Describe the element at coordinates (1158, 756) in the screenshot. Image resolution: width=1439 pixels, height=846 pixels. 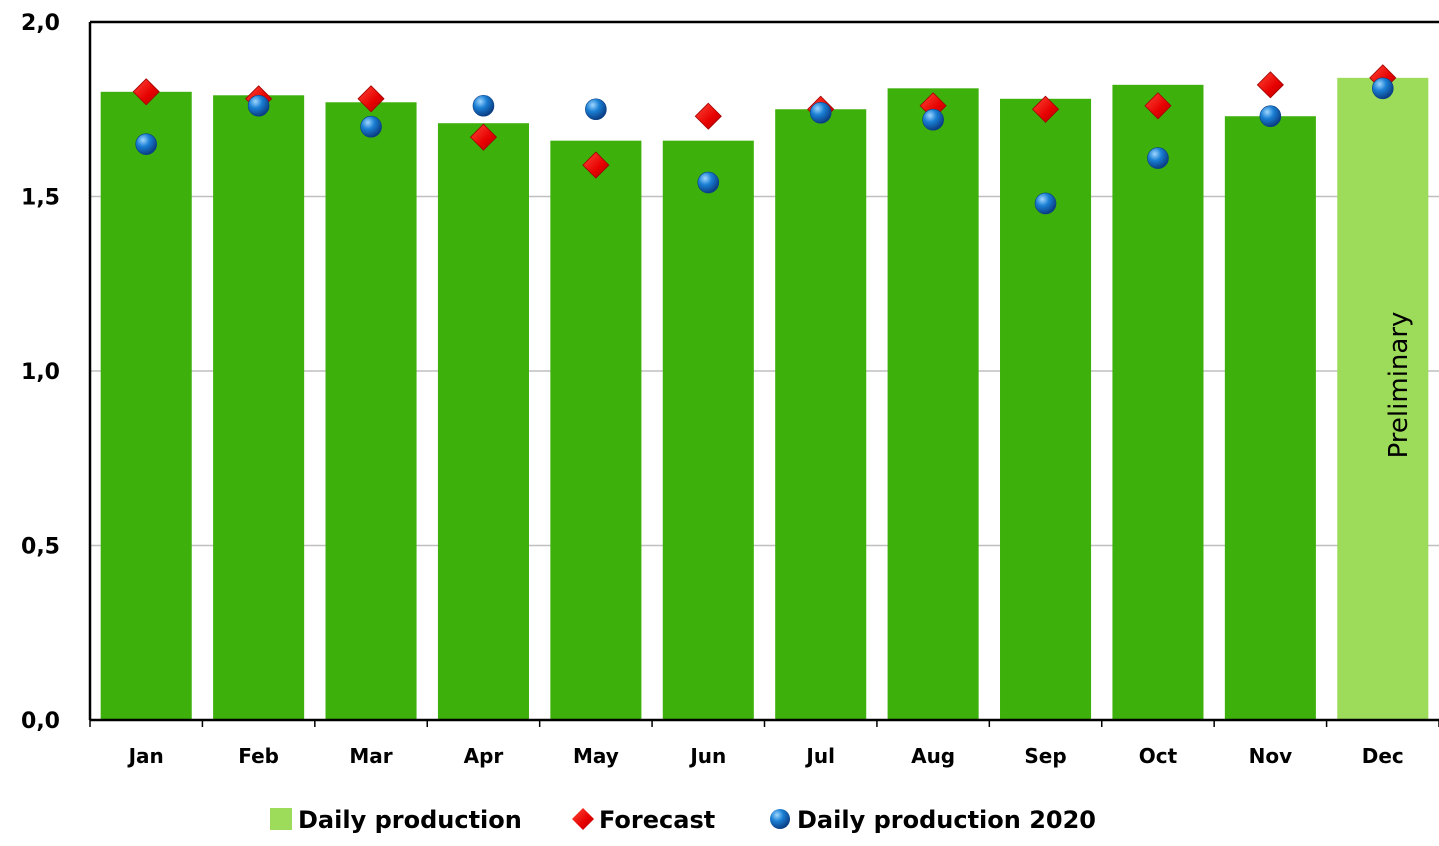
I see `x-tick-label: Oct` at that location.